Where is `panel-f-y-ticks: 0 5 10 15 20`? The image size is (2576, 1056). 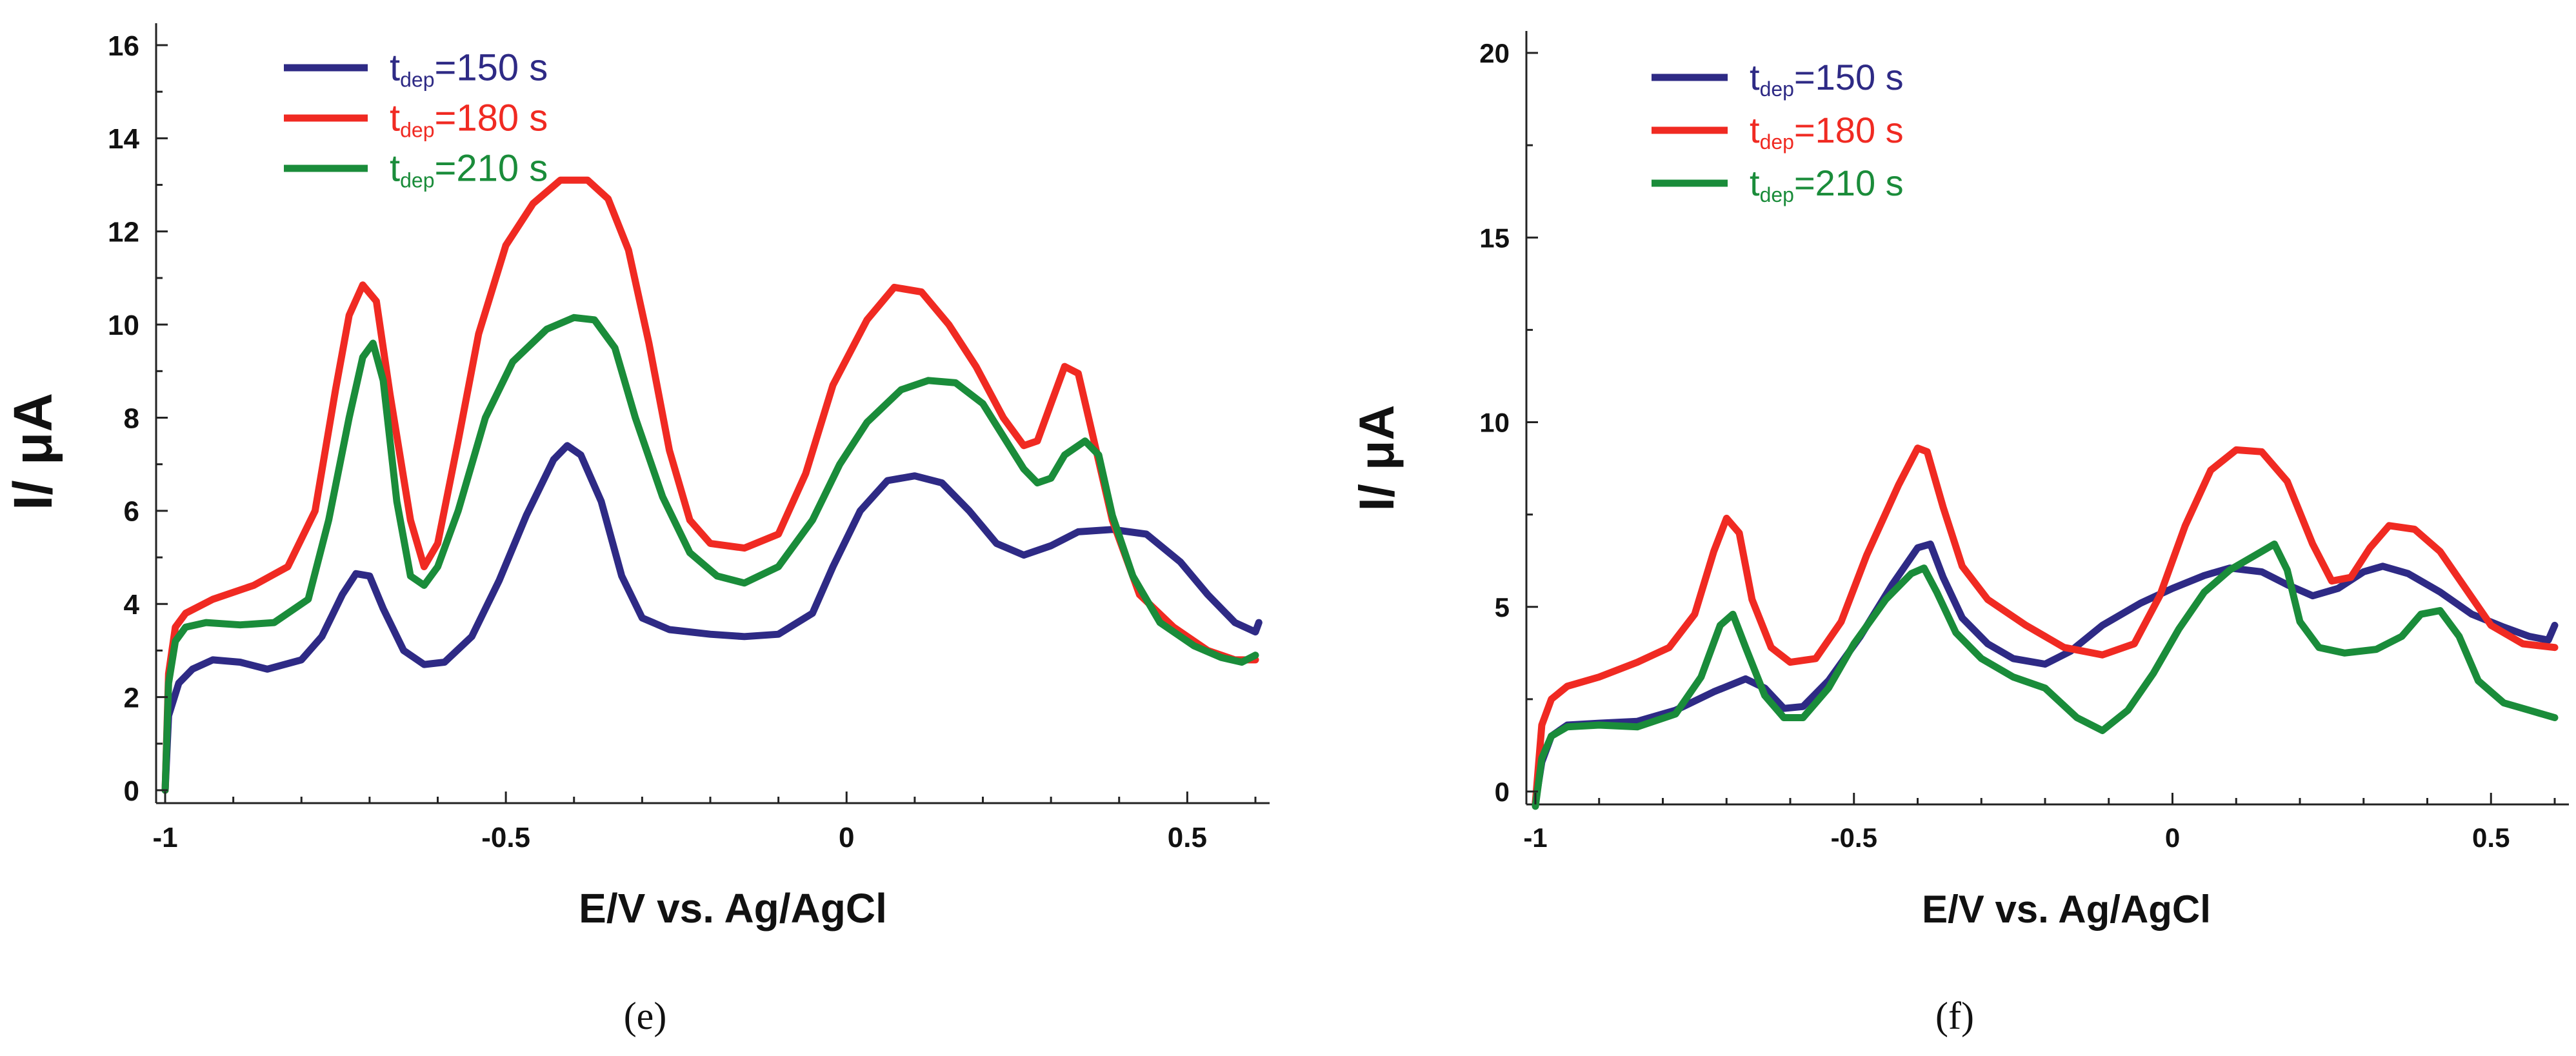 panel-f-y-ticks: 0 5 10 15 20 is located at coordinates (1508, 423).